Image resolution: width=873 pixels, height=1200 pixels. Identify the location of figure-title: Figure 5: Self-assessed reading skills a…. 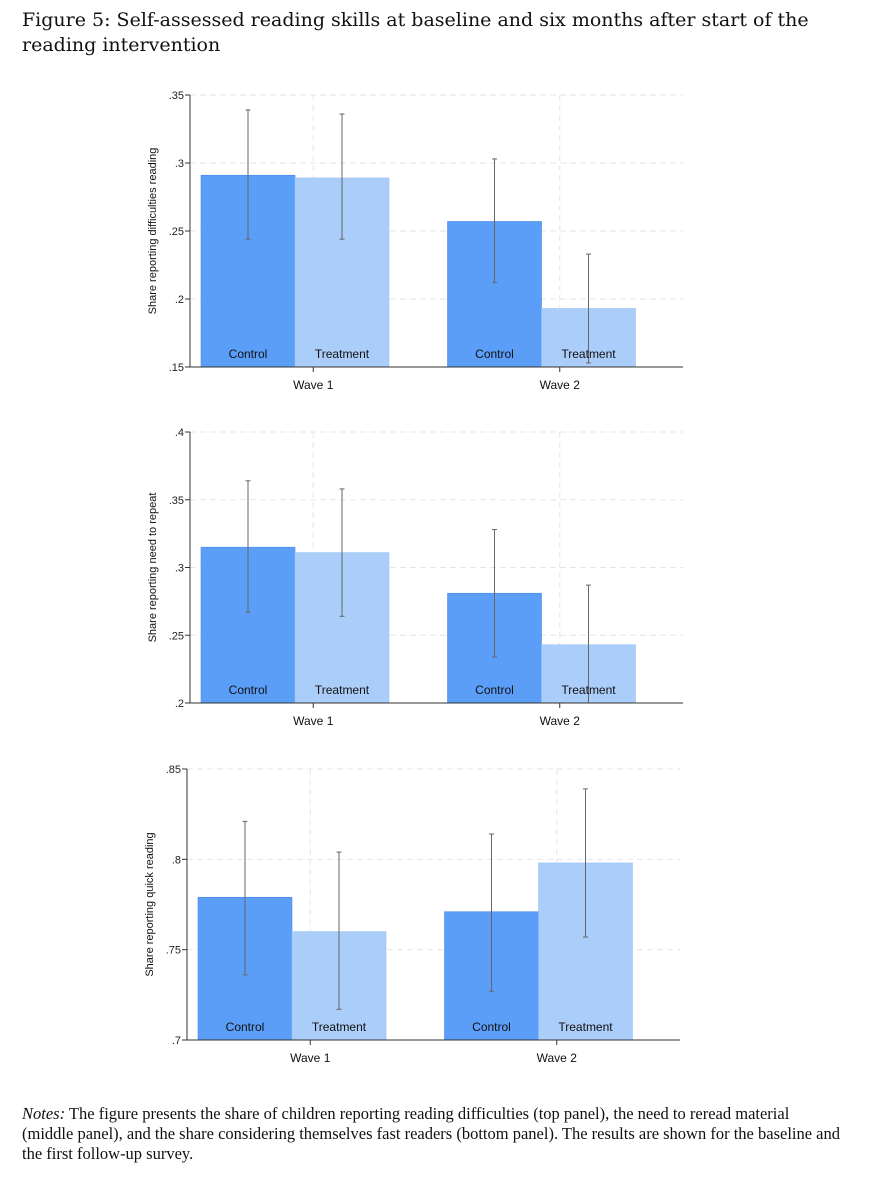
(415, 32).